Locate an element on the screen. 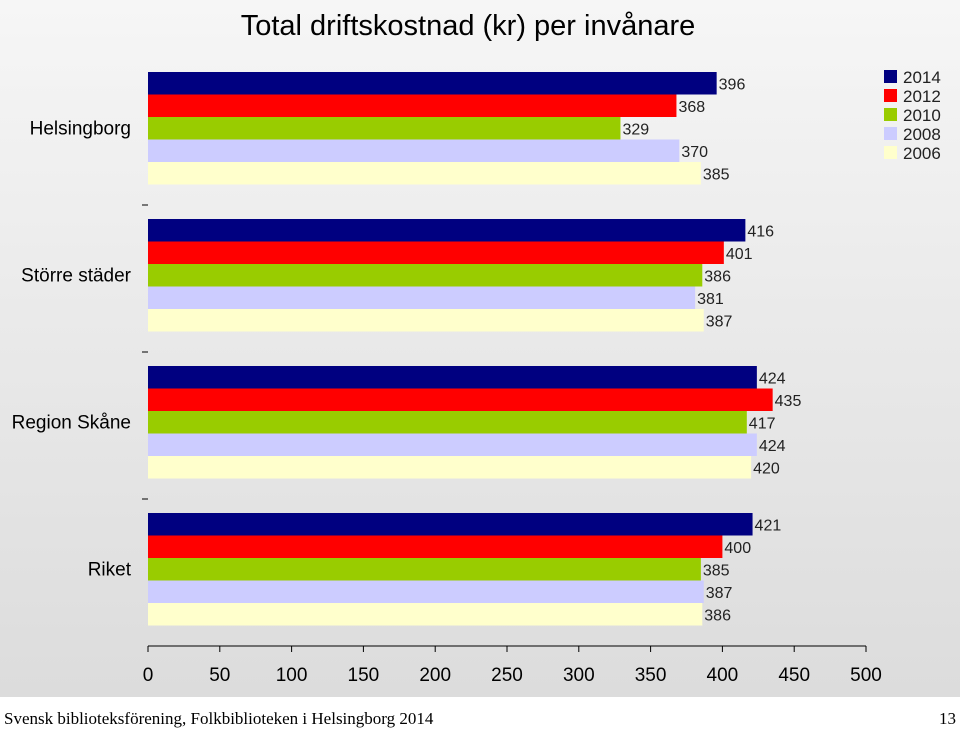 This screenshot has width=960, height=730. legend-entry-label: 2010 is located at coordinates (922, 115).